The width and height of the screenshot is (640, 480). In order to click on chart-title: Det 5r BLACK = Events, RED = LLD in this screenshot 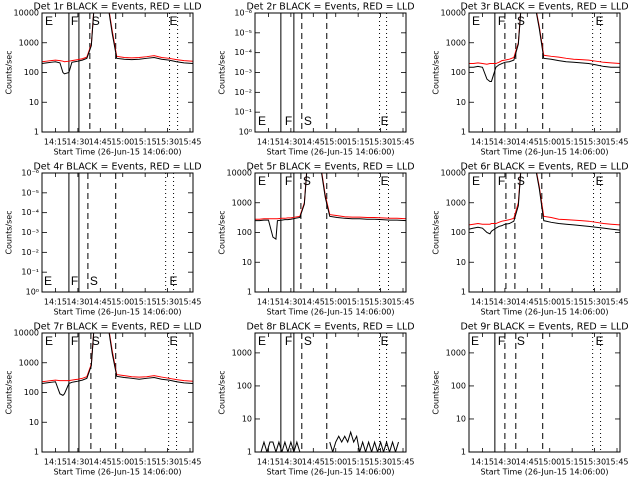, I will do `click(330, 167)`.